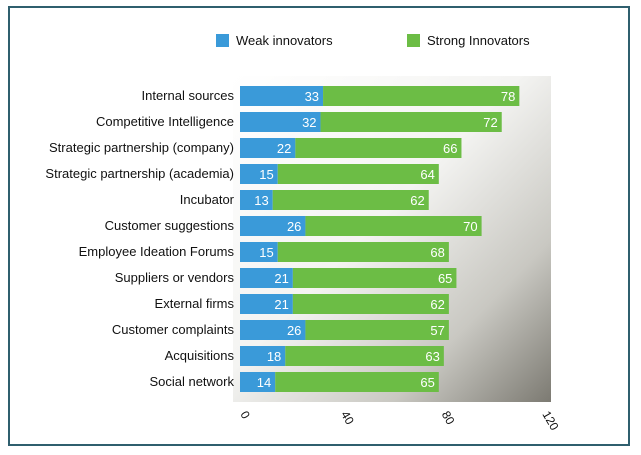 This screenshot has width=641, height=455. What do you see at coordinates (266, 304) in the screenshot?
I see `bar-weak-innovators-external-firms` at bounding box center [266, 304].